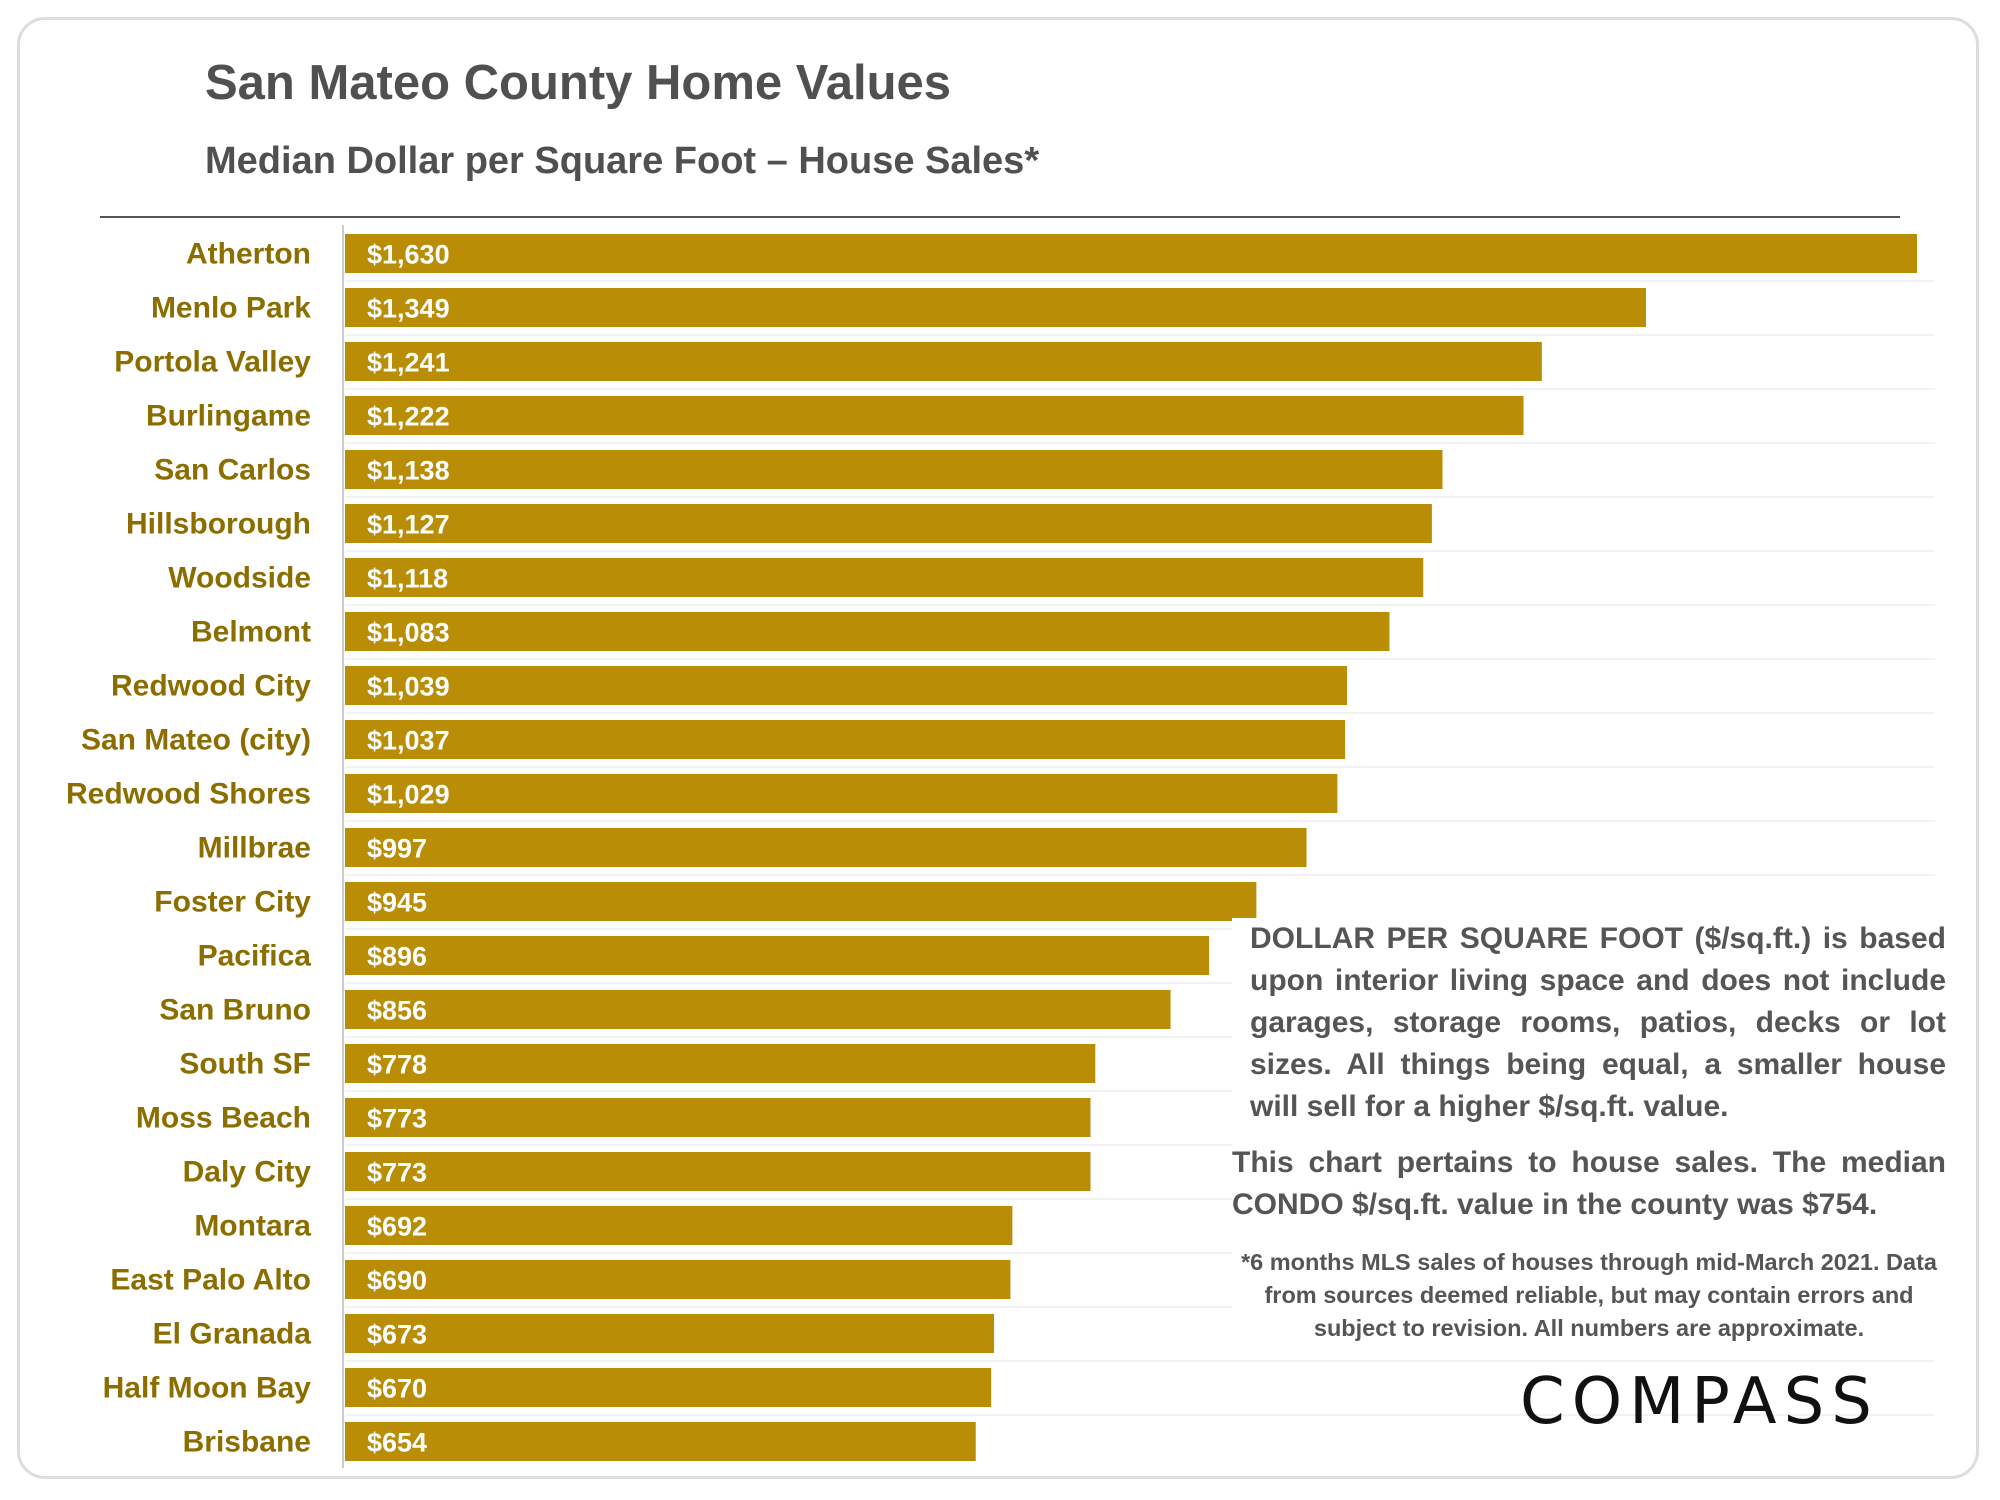  I want to click on category-label: South SF, so click(245, 1064).